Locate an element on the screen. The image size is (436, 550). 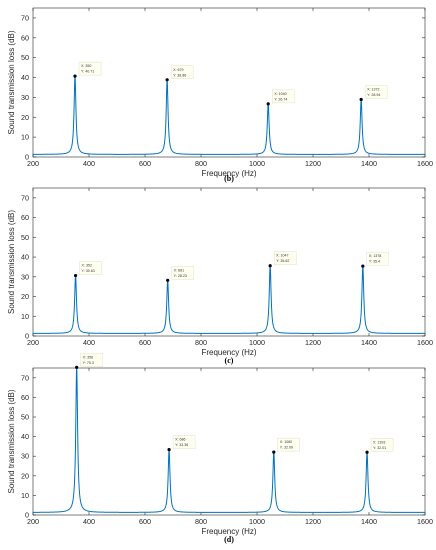
x-tick-label: 200 is located at coordinates (33, 163).